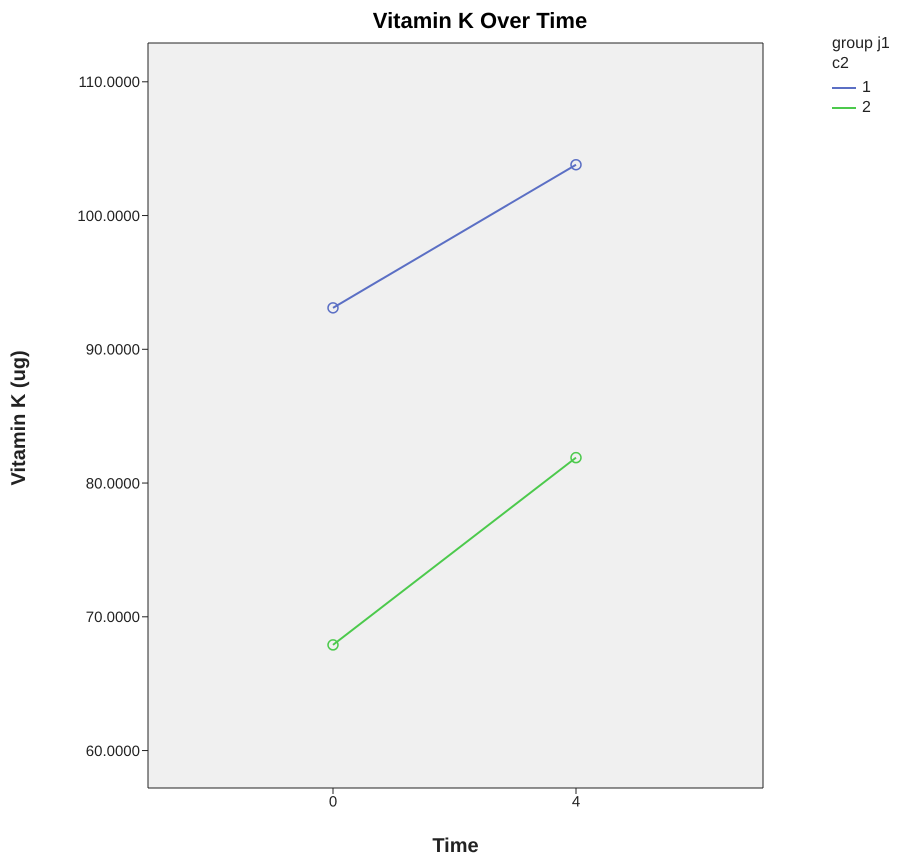 The width and height of the screenshot is (900, 863). I want to click on legend-label: 1, so click(866, 88).